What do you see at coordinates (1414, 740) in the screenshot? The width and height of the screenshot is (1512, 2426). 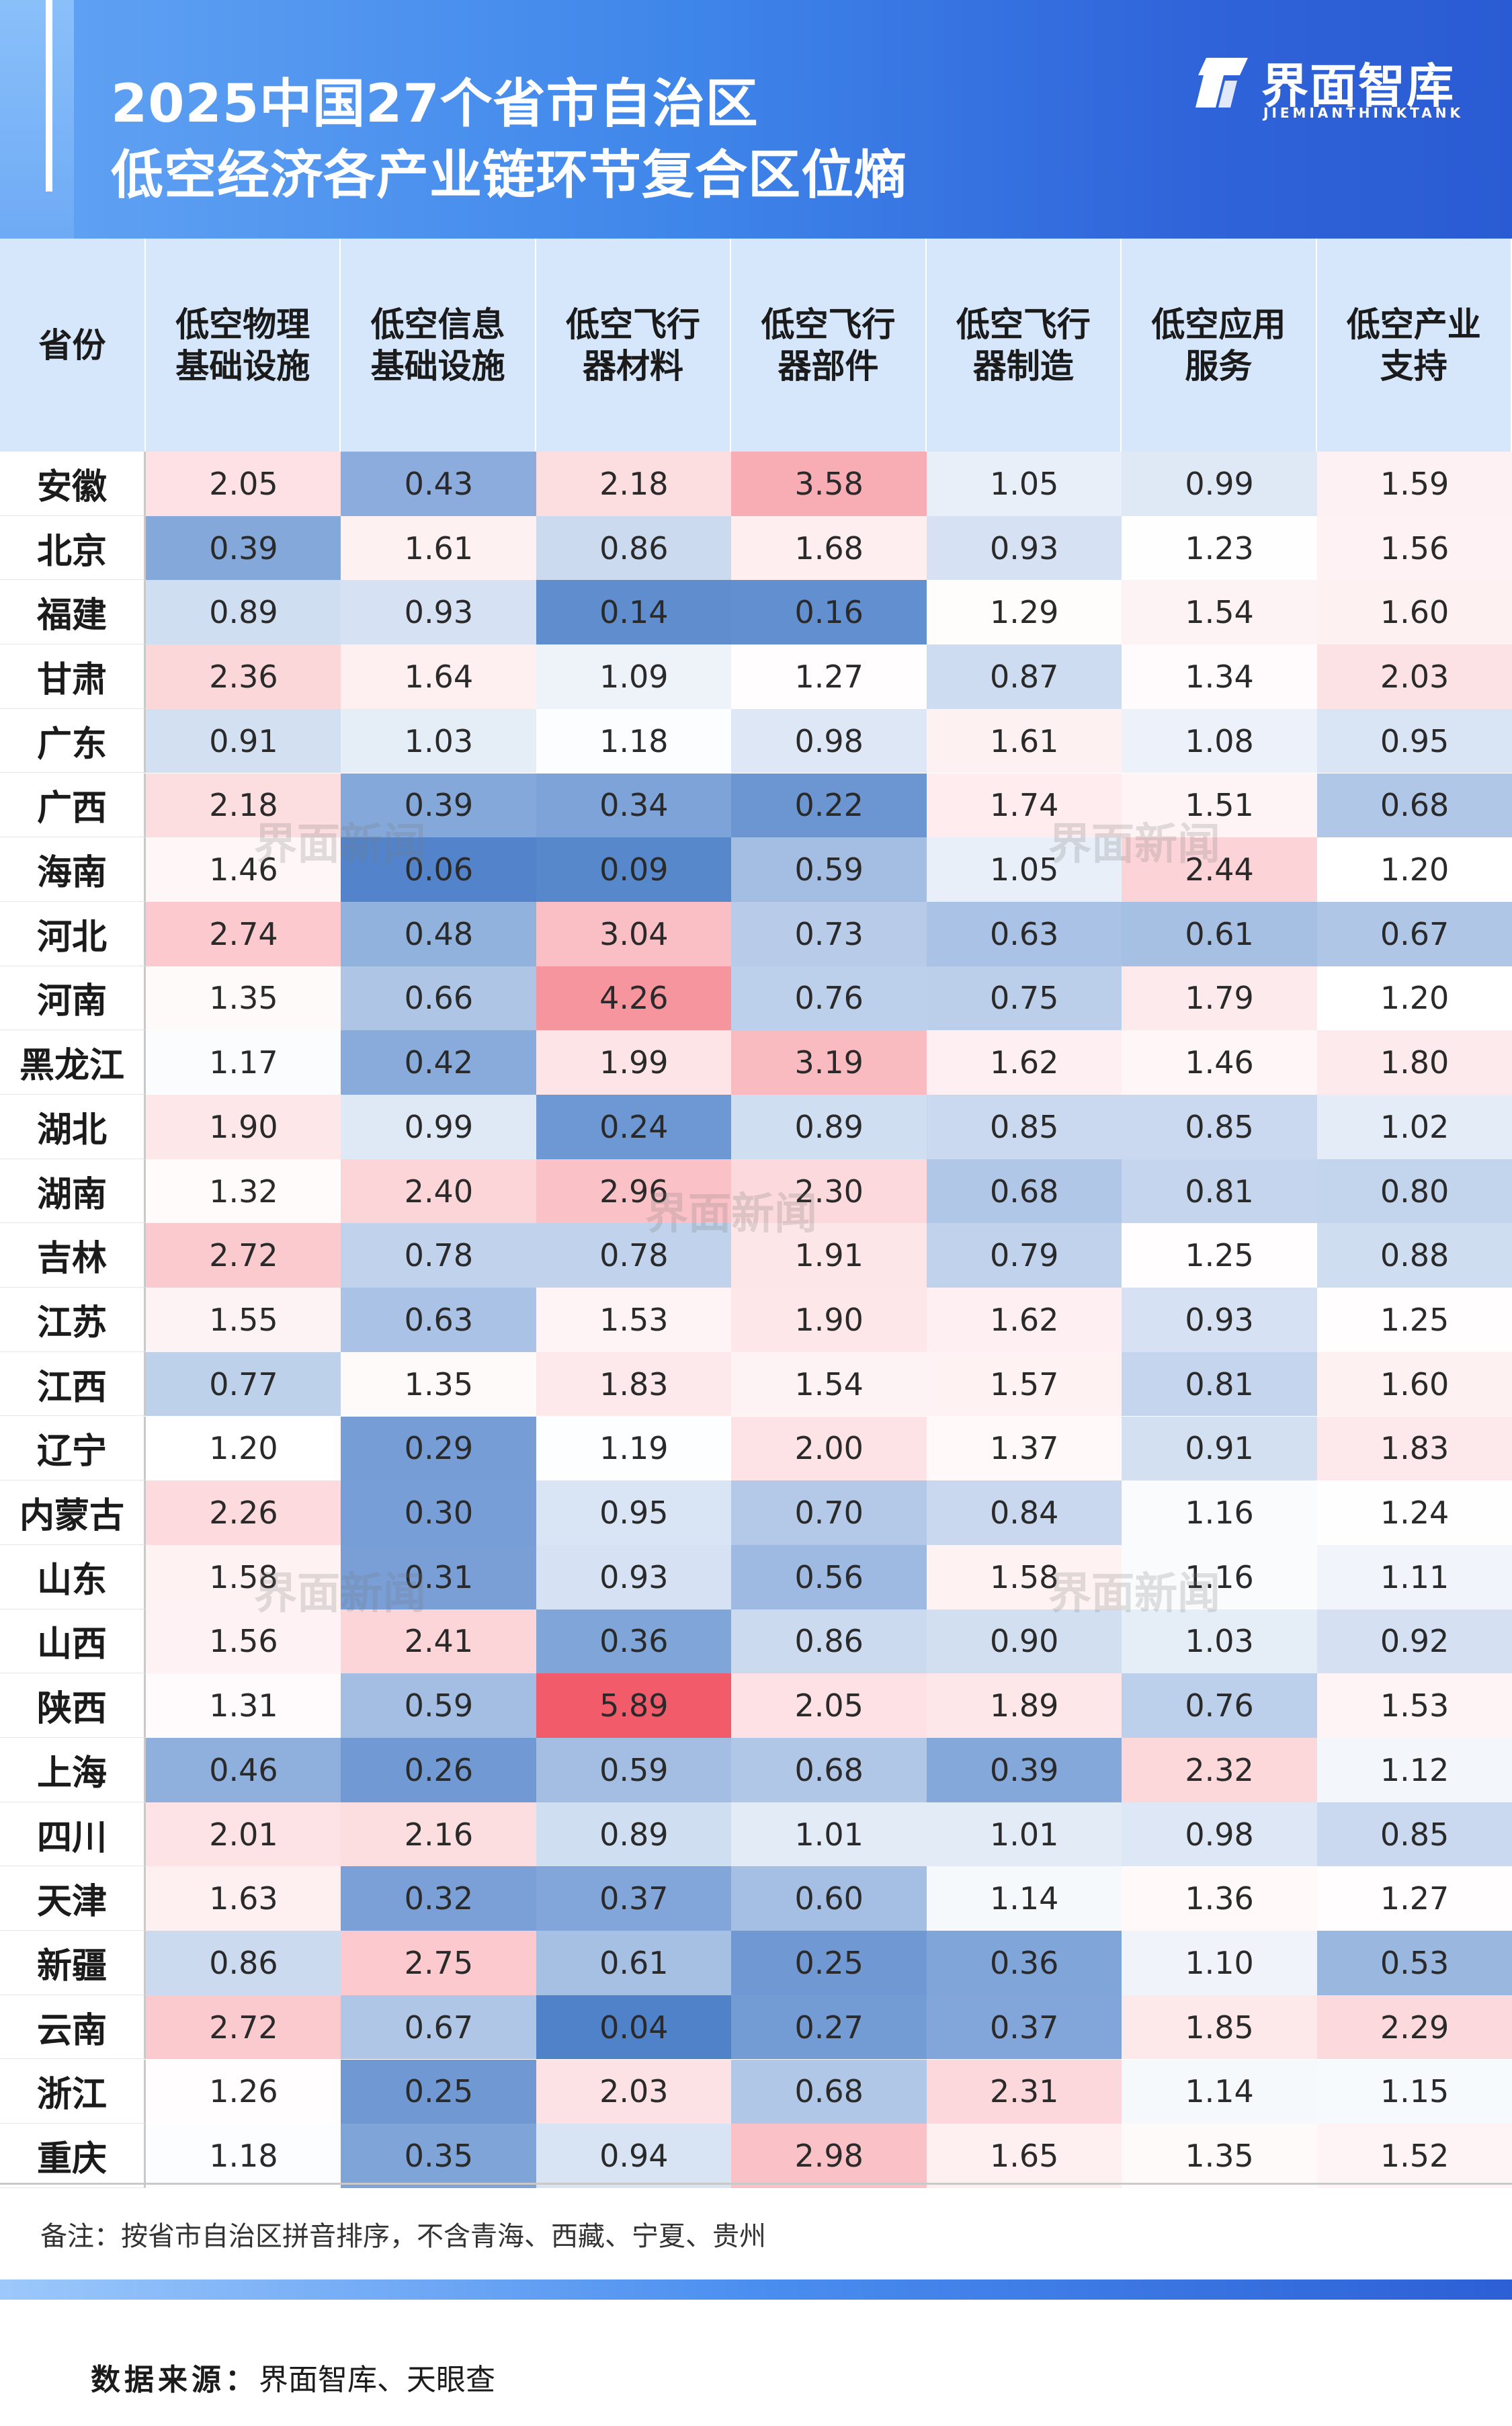 I see `heatmap-cell: 0.95` at bounding box center [1414, 740].